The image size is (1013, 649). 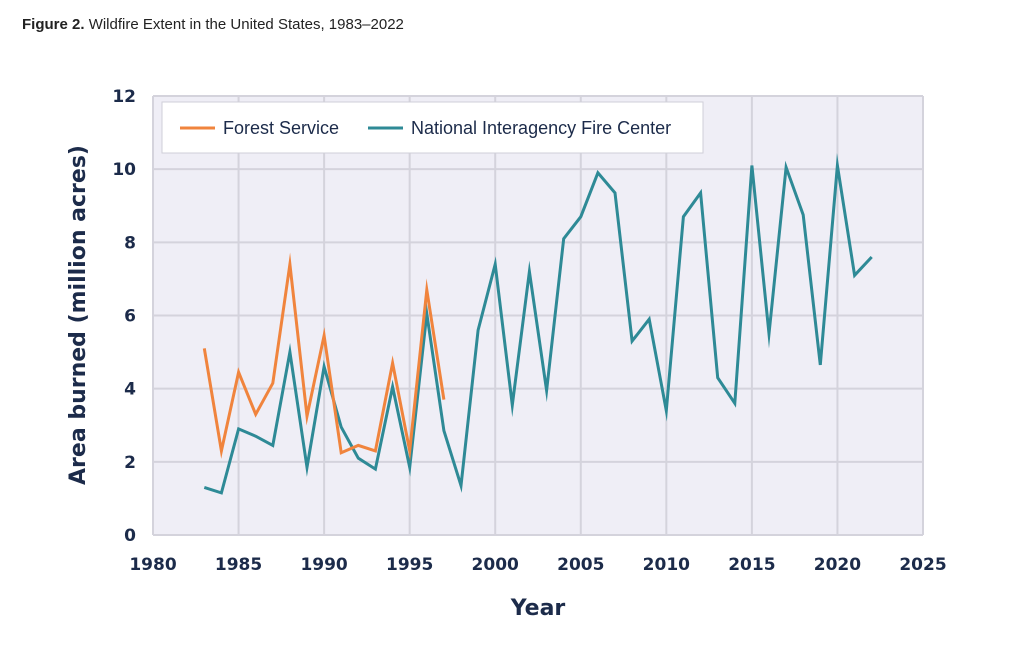 What do you see at coordinates (922, 565) in the screenshot?
I see `x-tick-label: 2025` at bounding box center [922, 565].